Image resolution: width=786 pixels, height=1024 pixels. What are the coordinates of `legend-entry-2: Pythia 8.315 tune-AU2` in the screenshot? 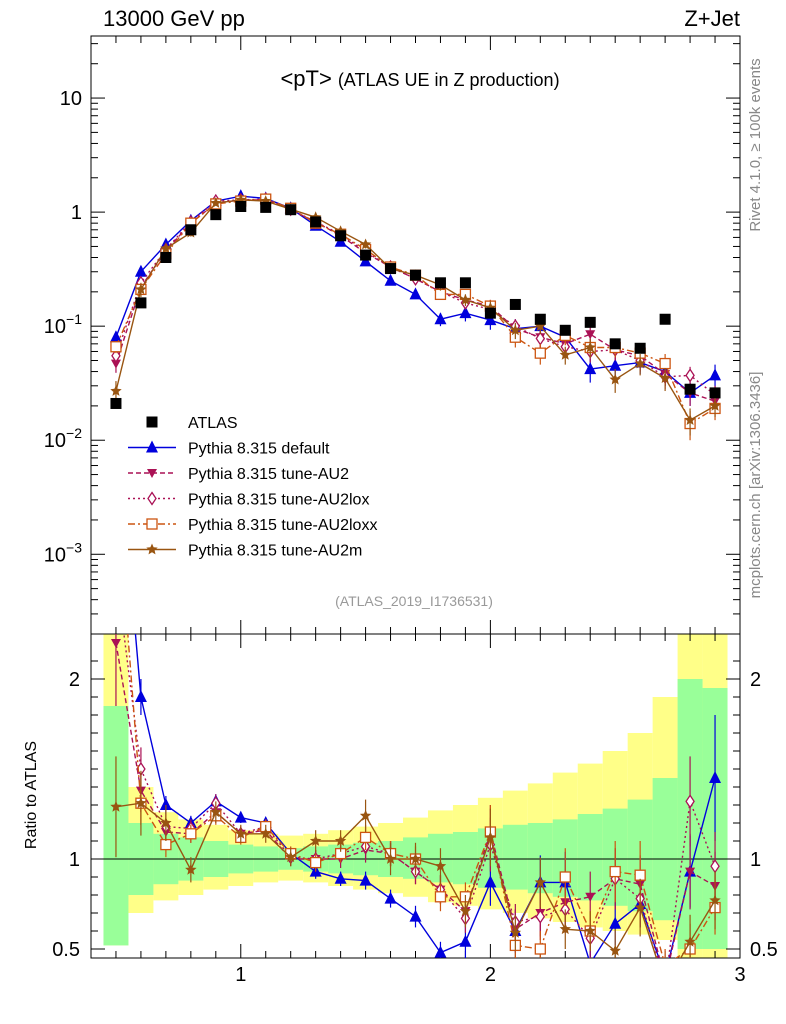 It's located at (238, 474).